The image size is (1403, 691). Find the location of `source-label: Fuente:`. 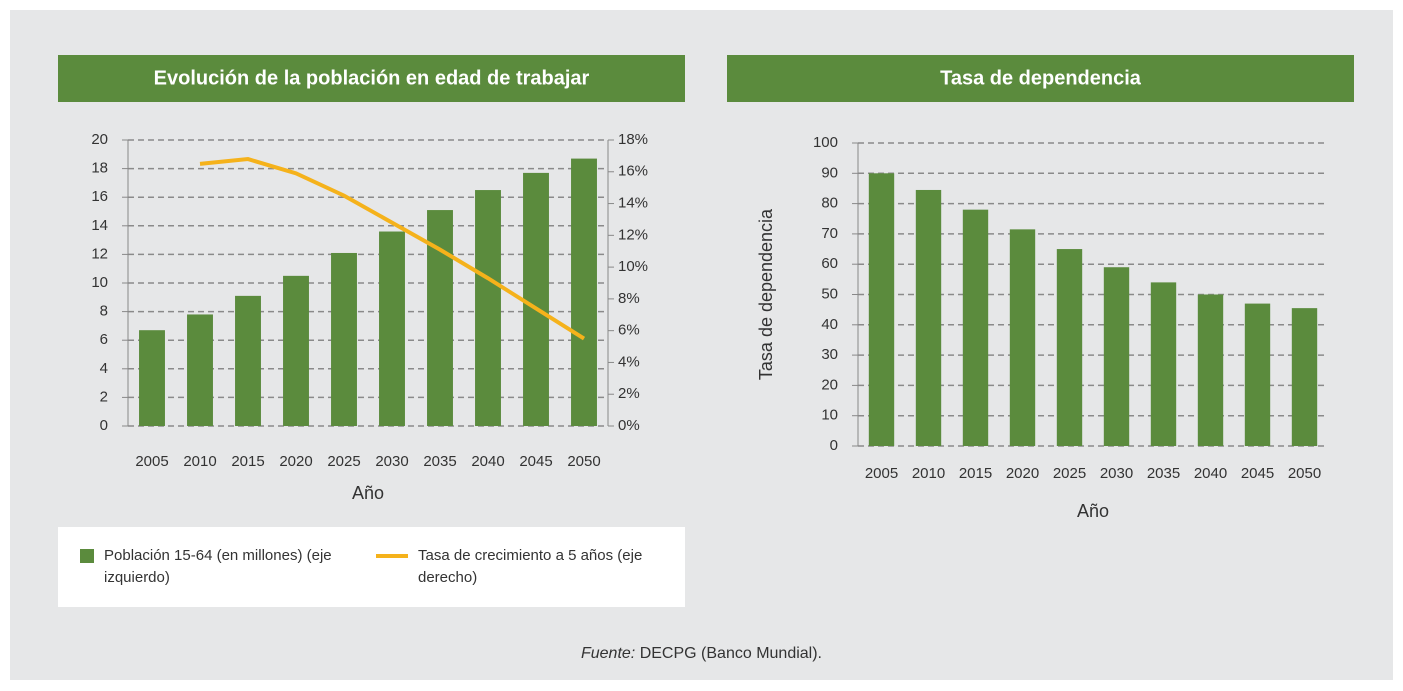

source-label: Fuente: is located at coordinates (608, 653).